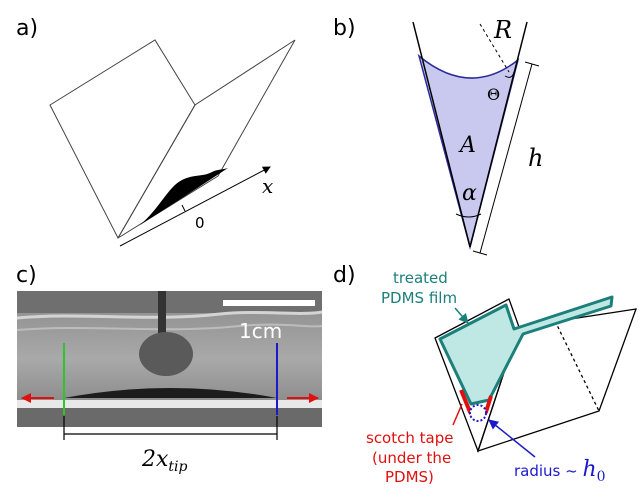 This screenshot has height=492, width=639. What do you see at coordinates (27, 28) in the screenshot?
I see `panel-a-label: a)` at bounding box center [27, 28].